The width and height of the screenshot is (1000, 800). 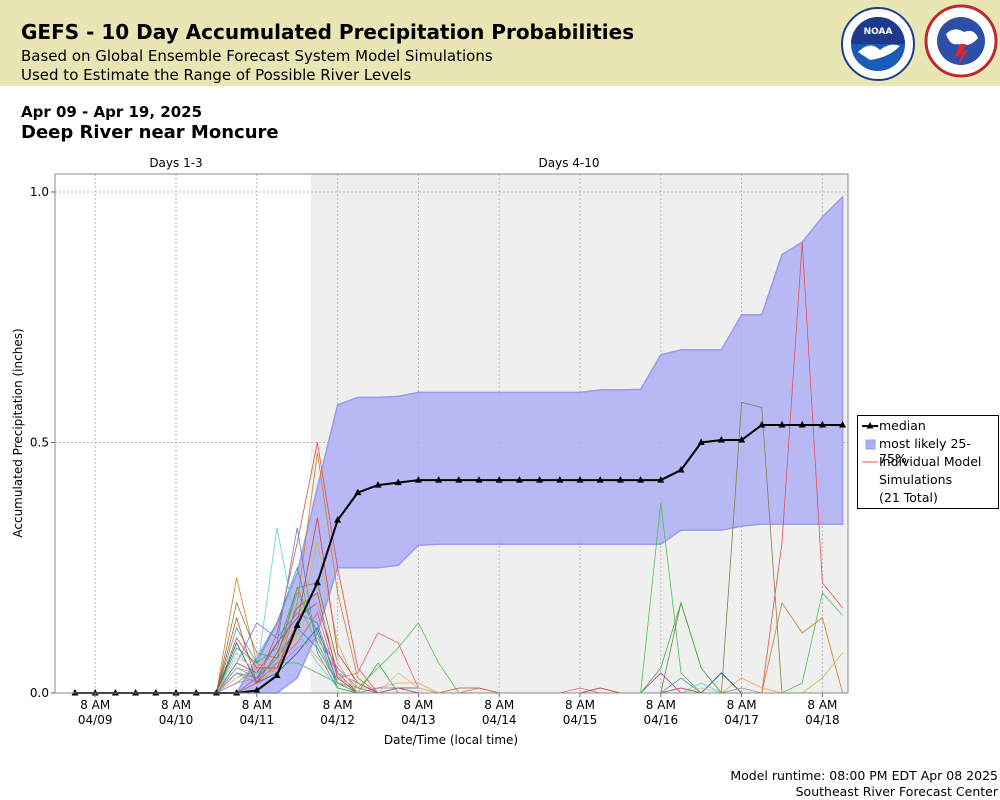 What do you see at coordinates (878, 32) in the screenshot?
I see `noaa-logo-text: NOAA` at bounding box center [878, 32].